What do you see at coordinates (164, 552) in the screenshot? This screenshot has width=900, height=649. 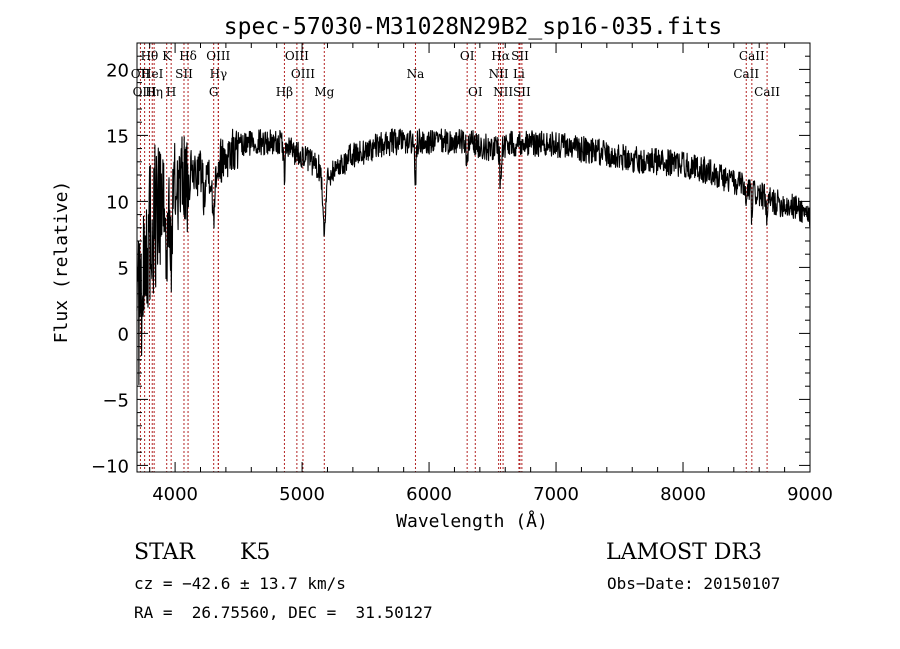 I see `object-class: STAR` at bounding box center [164, 552].